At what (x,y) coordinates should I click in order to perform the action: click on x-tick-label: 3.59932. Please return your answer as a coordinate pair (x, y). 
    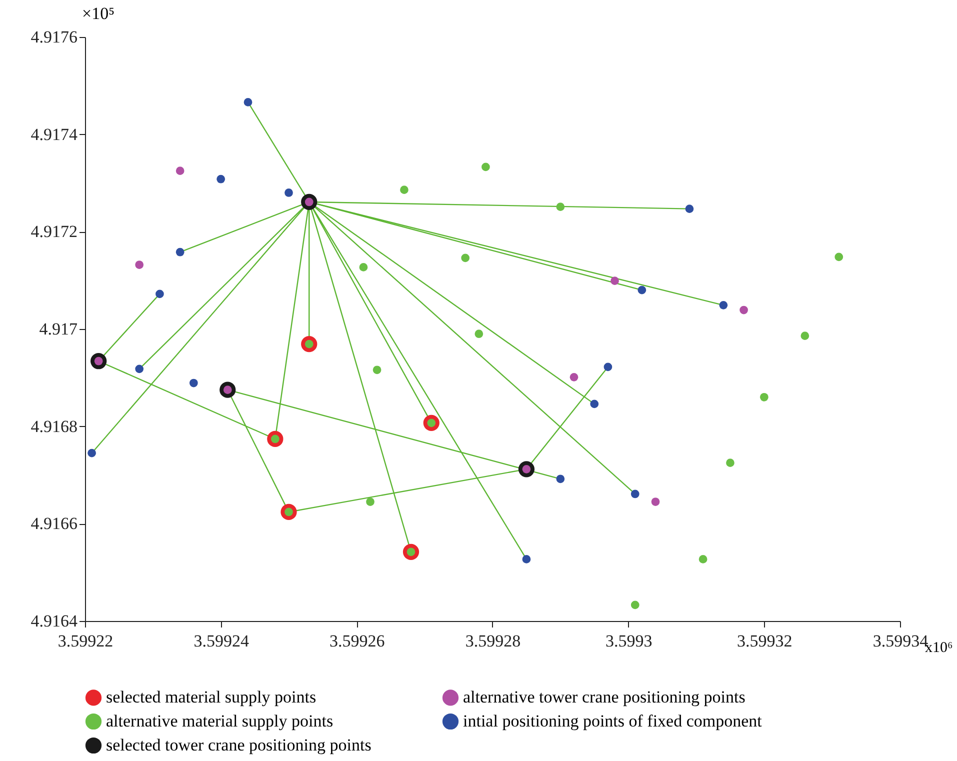
    Looking at the image, I should click on (764, 641).